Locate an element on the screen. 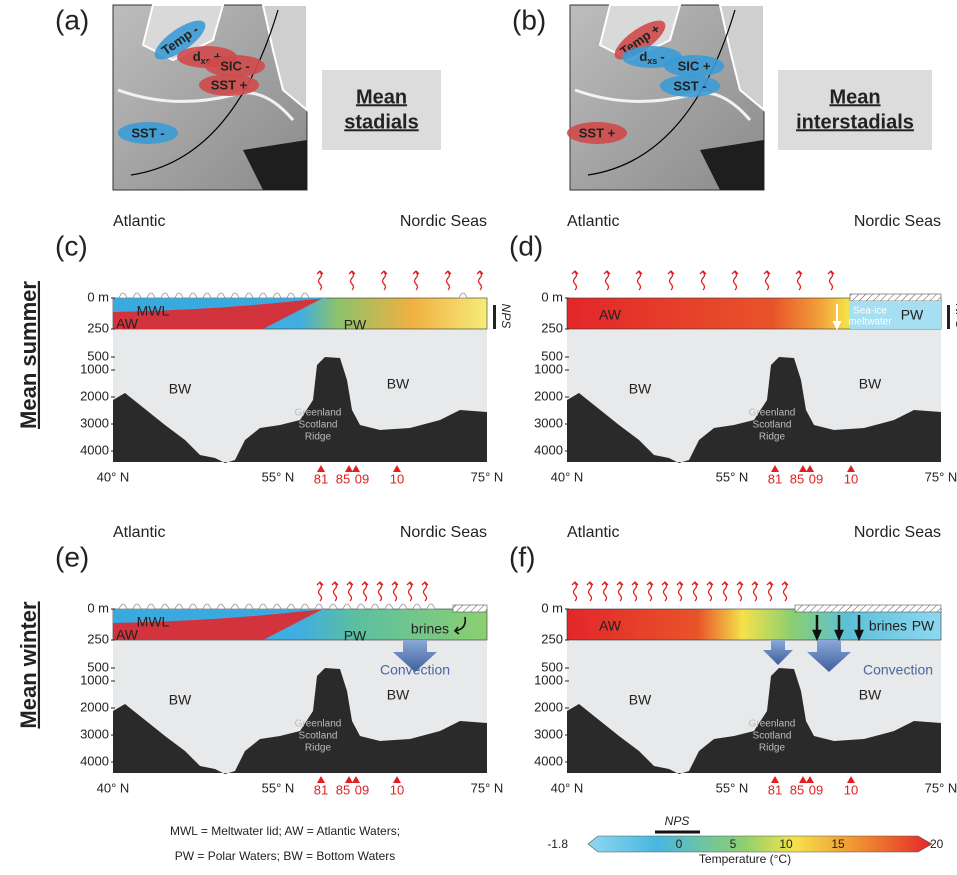 The width and height of the screenshot is (957, 875). ridge-label: Greenland is located at coordinates (772, 413).